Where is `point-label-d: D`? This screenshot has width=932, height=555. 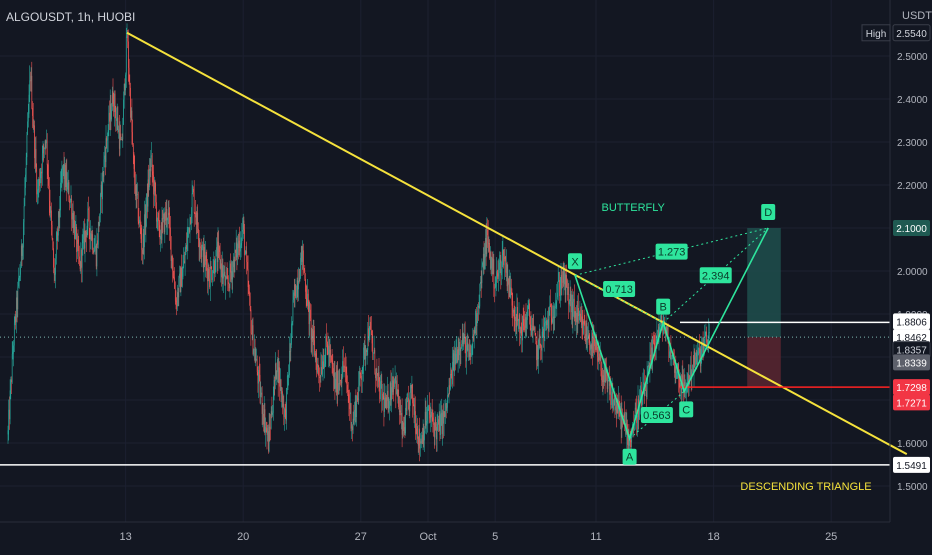 point-label-d: D is located at coordinates (768, 213).